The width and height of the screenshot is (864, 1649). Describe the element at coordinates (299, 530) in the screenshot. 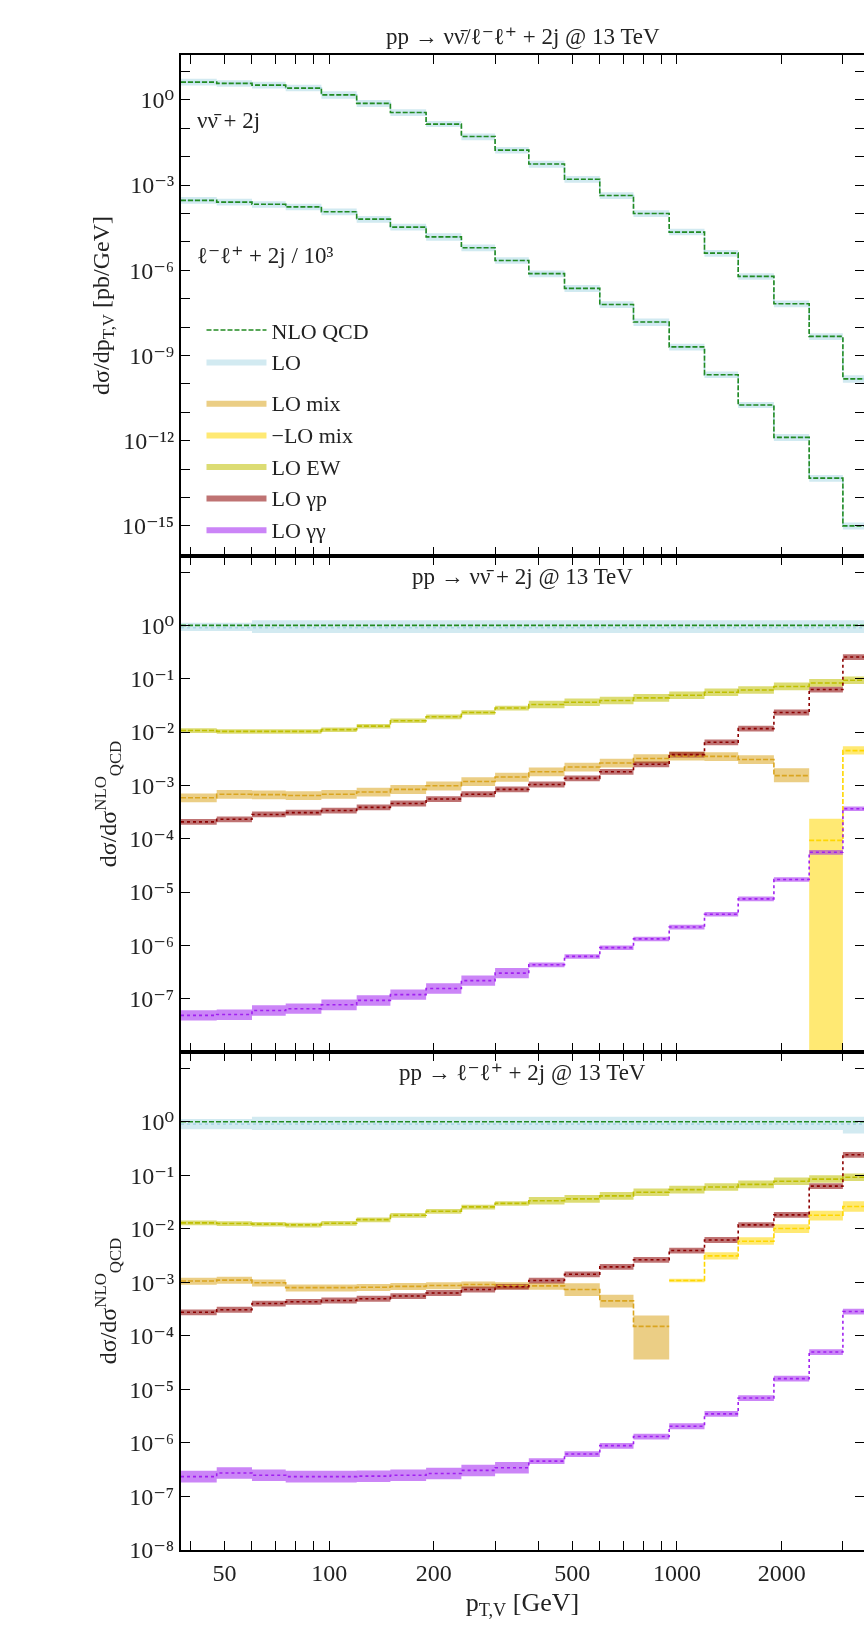

I see `legend-label: LO γγ` at that location.